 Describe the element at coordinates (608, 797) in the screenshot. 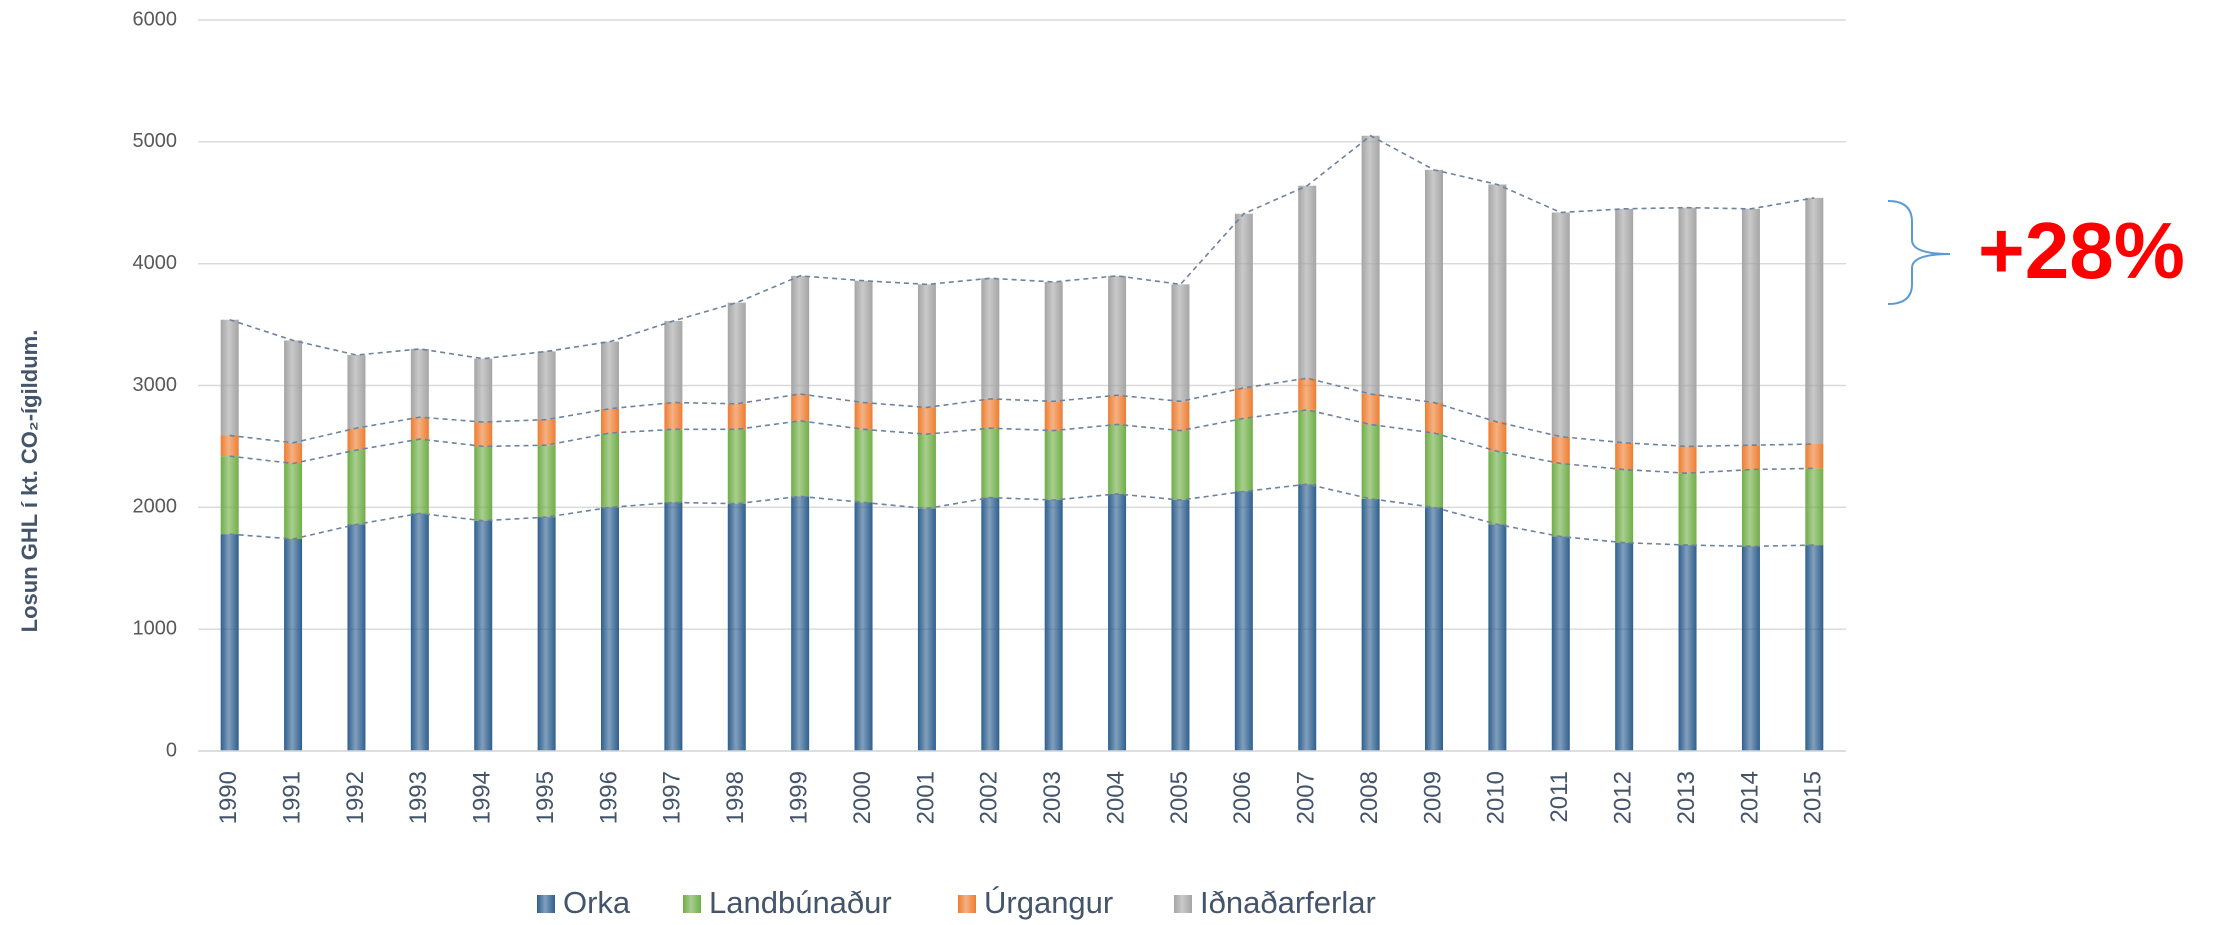

I see `x-tick-label: 1996` at that location.